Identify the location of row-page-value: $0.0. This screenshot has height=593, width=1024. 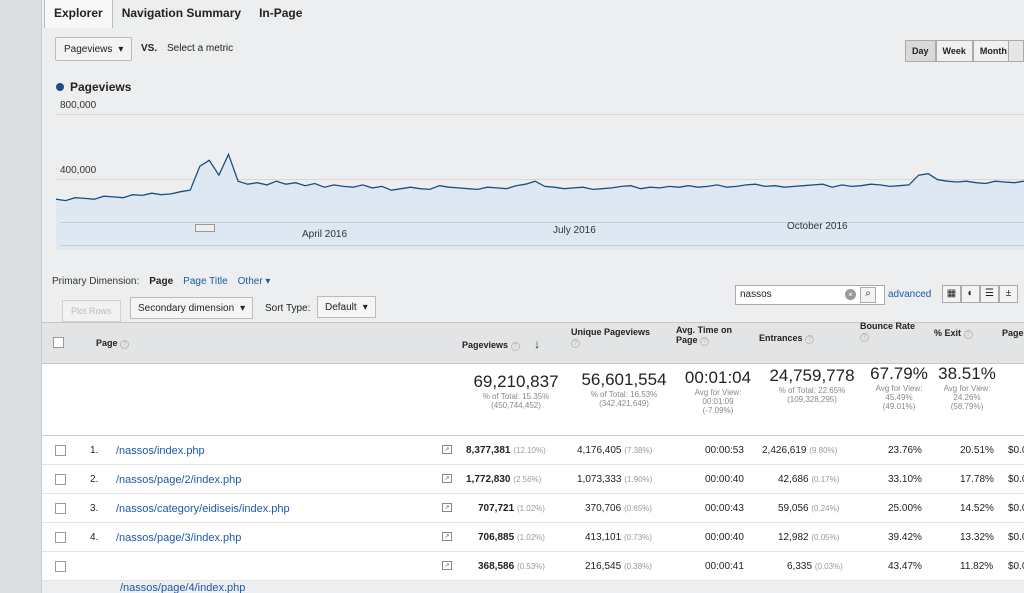
(1016, 566).